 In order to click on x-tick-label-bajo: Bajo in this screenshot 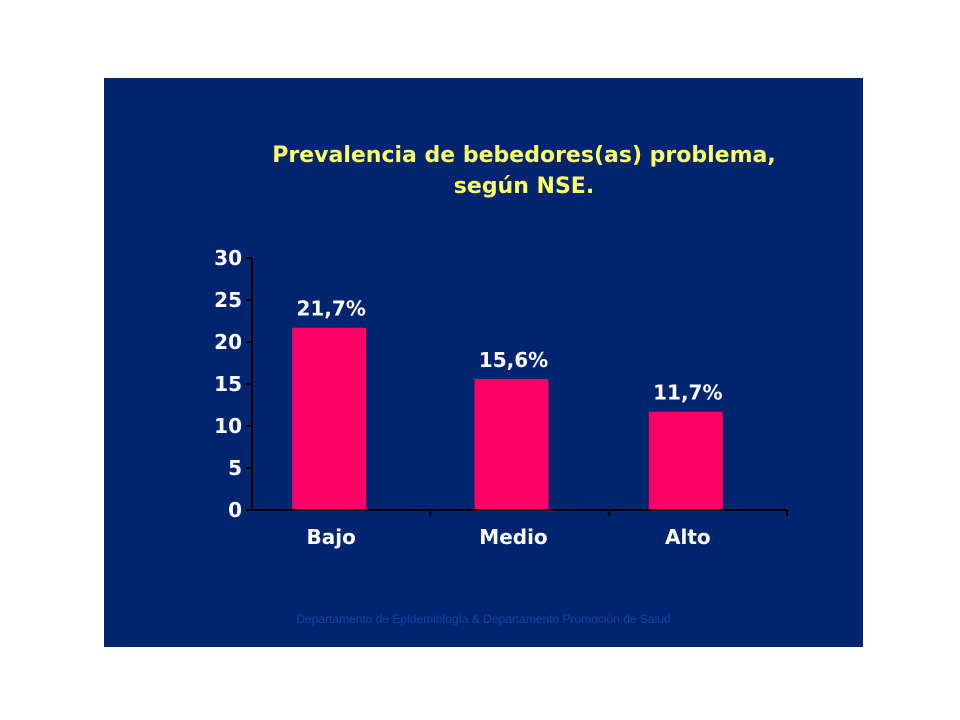, I will do `click(330, 537)`.